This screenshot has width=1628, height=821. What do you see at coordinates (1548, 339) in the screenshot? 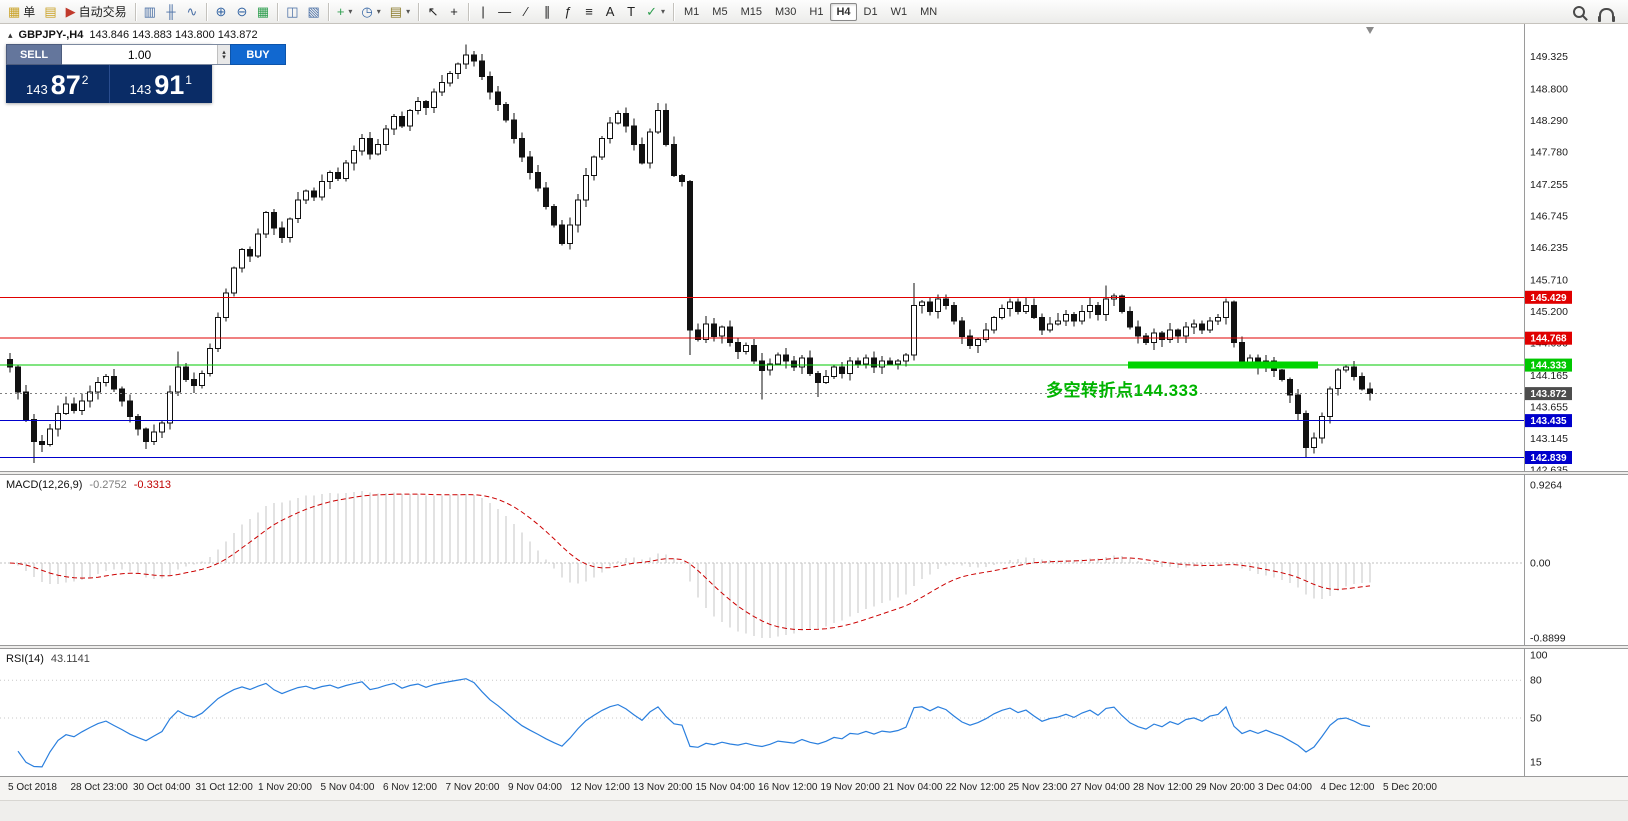
I see `svg-text: 144.768` at bounding box center [1548, 339].